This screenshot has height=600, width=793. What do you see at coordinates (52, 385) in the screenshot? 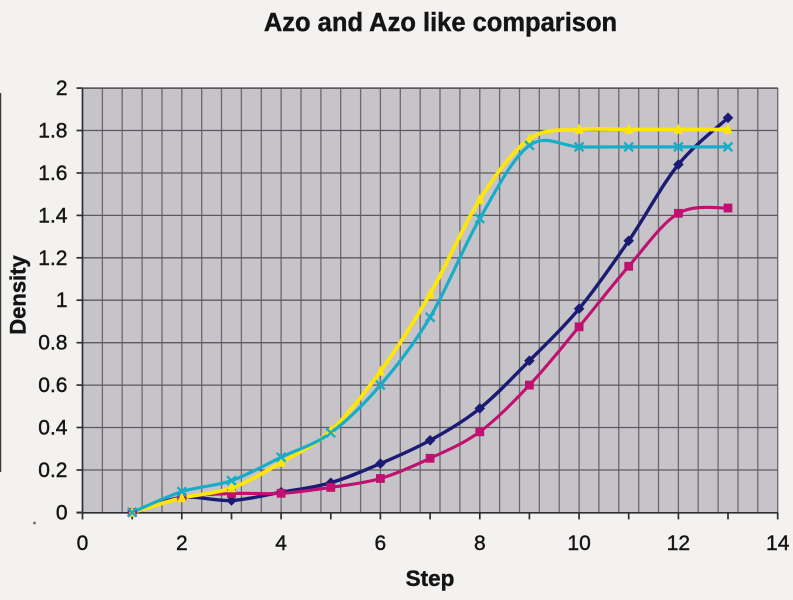
I see `svg-text: 0.6` at bounding box center [52, 385].